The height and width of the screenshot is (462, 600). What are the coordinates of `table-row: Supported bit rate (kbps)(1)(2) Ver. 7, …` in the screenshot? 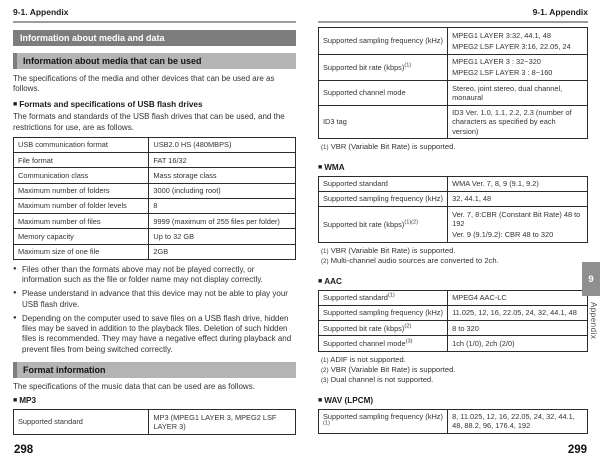 It's located at (452, 224).